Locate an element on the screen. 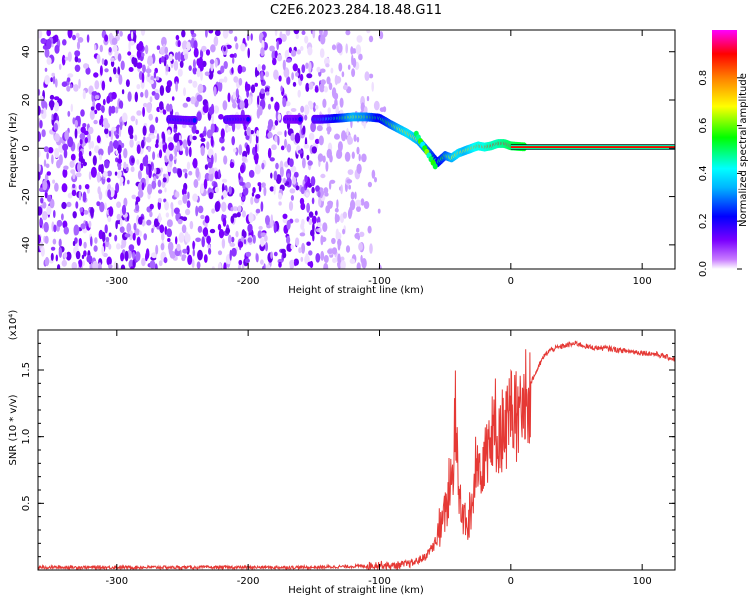 Image resolution: width=750 pixels, height=600 pixels. x-tick-label: 100 is located at coordinates (642, 581).